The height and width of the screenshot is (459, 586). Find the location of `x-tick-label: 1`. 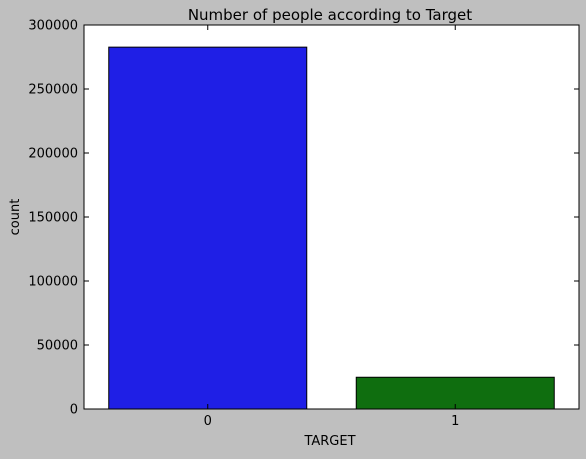

x-tick-label: 1 is located at coordinates (455, 421).